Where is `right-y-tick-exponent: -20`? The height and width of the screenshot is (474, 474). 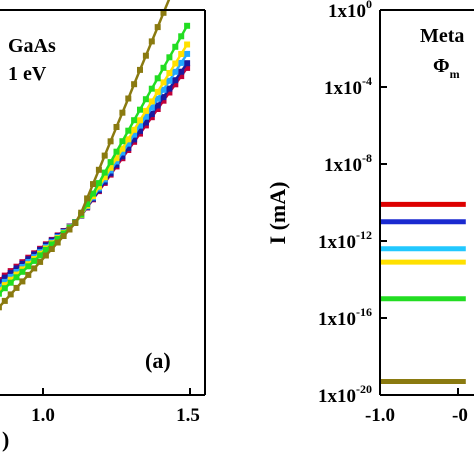 right-y-tick-exponent: -20 is located at coordinates (364, 389).